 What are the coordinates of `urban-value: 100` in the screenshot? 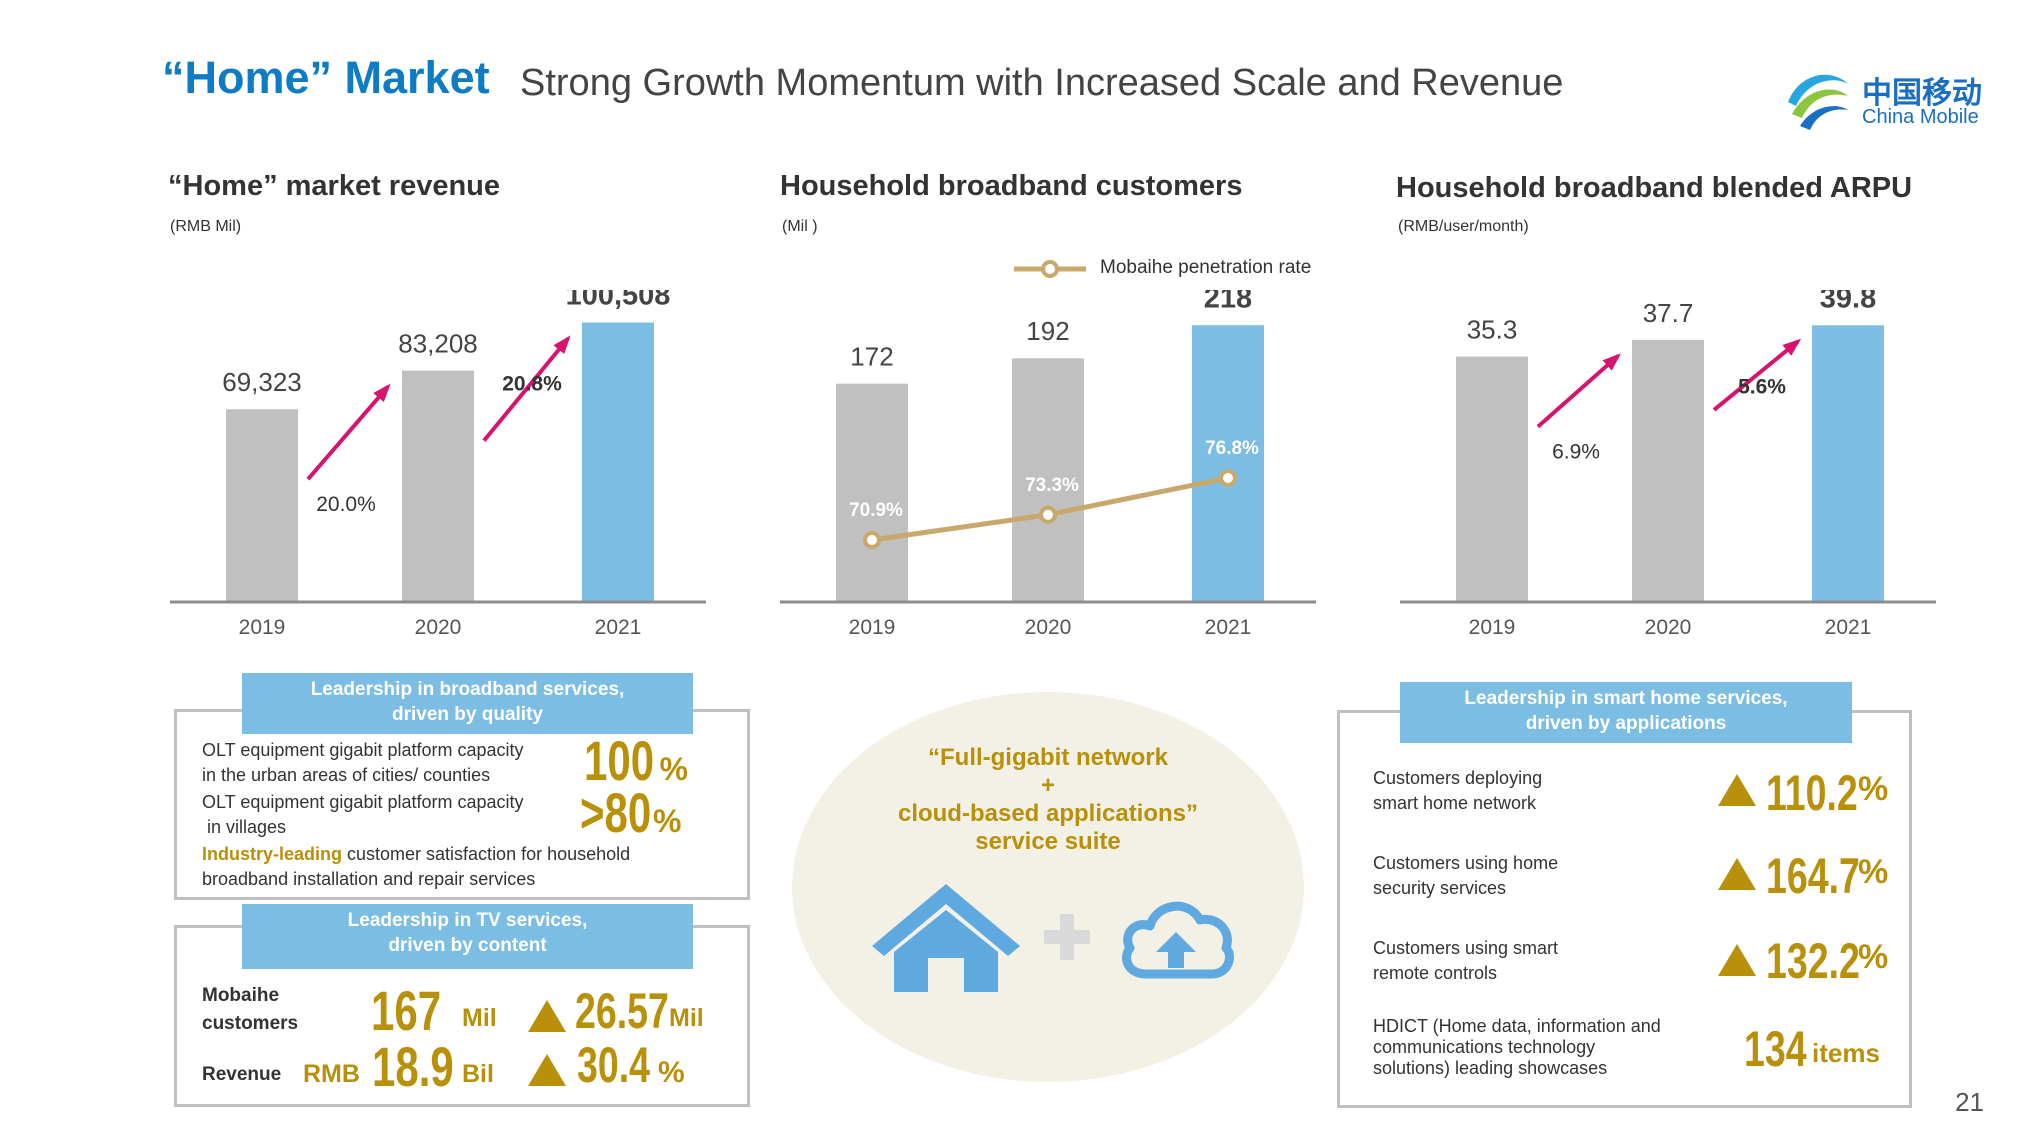 It's located at (619, 760).